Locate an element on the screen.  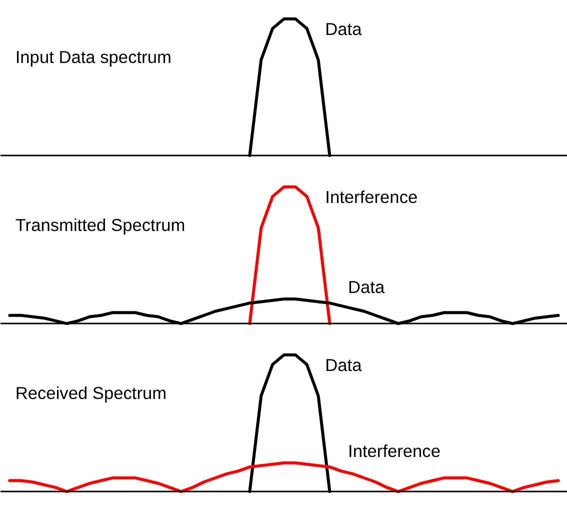
text: Transmitted Spectrum is located at coordinates (100, 225).